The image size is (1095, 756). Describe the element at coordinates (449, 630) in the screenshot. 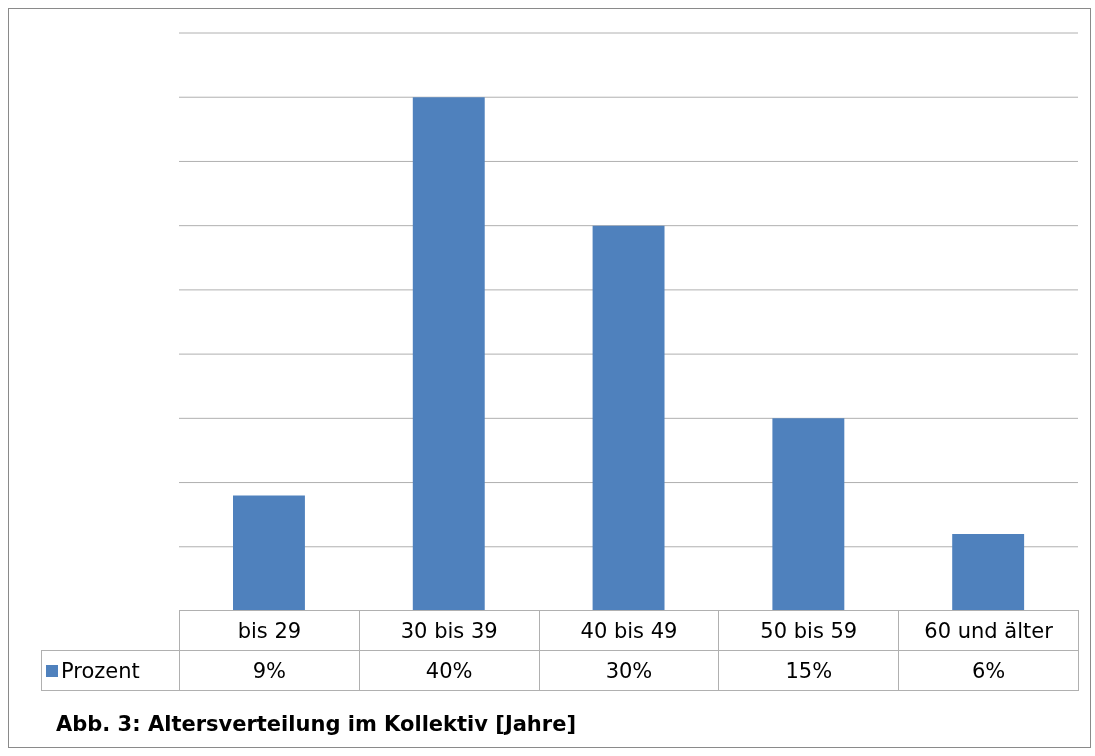

I see `x-tick-label: 30 bis 39` at that location.